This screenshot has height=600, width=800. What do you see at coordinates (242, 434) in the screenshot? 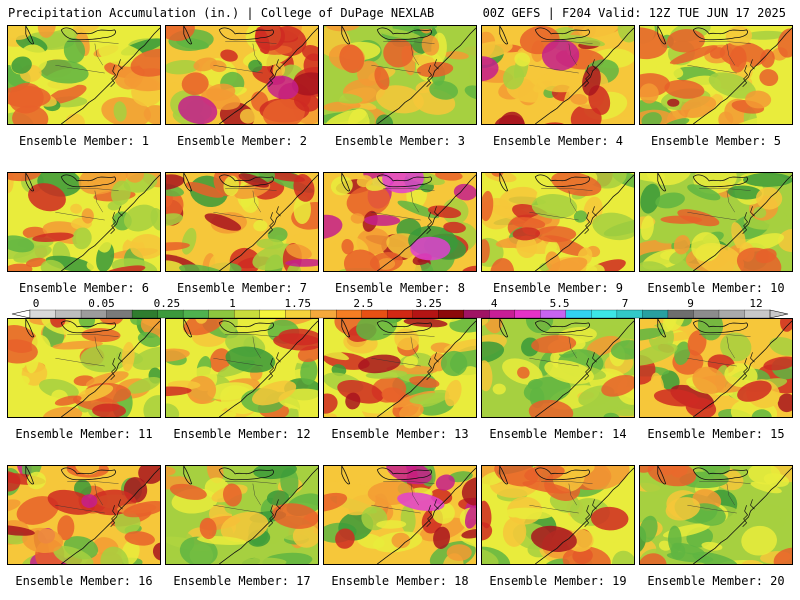
I see `ensemble-member-label: Ensemble Member: 12` at bounding box center [242, 434].